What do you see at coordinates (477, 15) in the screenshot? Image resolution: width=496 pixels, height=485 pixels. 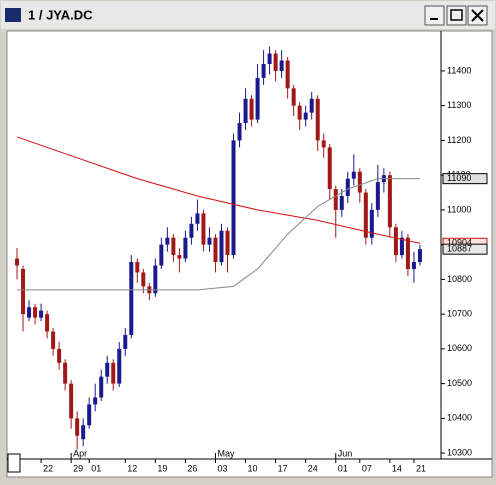 I see `close-button` at bounding box center [477, 15].